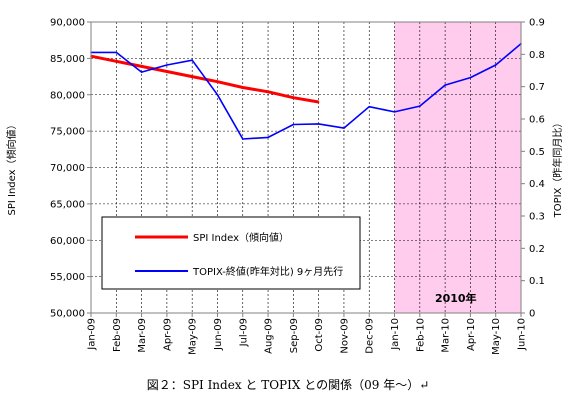 The image size is (576, 405). Describe the element at coordinates (267, 271) in the screenshot. I see `legend-label-topix: TOPIX-終値(昨年対比) 9ヶ月先行` at that location.